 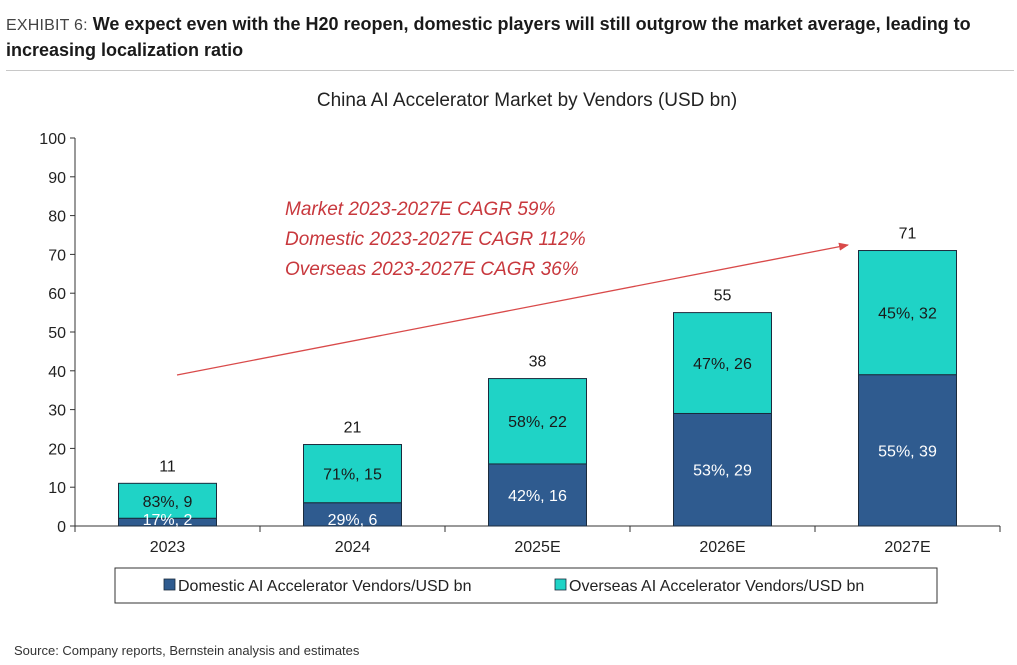 I want to click on total-label: 11, so click(x=167, y=466).